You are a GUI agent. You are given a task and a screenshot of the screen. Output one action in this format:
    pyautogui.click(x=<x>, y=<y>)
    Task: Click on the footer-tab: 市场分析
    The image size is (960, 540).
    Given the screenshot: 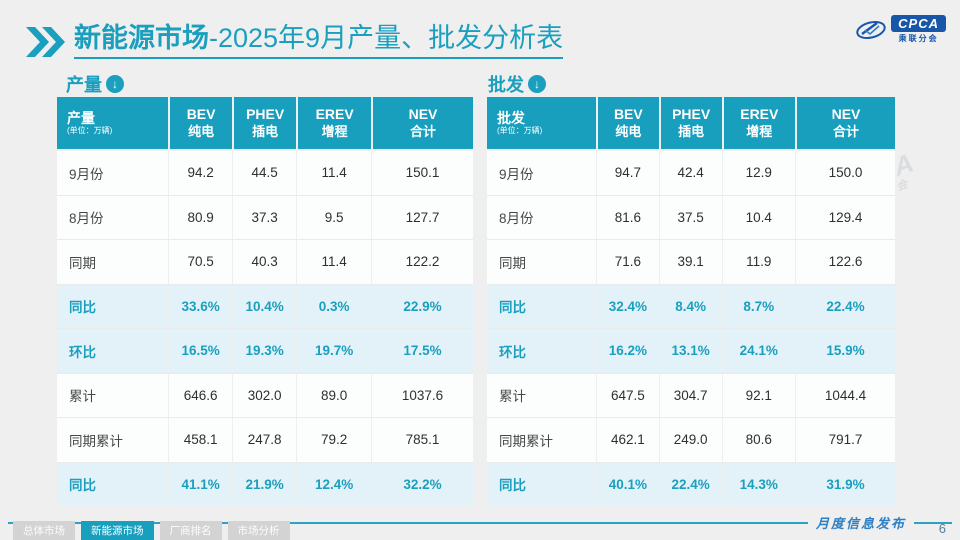 What is the action you would take?
    pyautogui.click(x=258, y=530)
    